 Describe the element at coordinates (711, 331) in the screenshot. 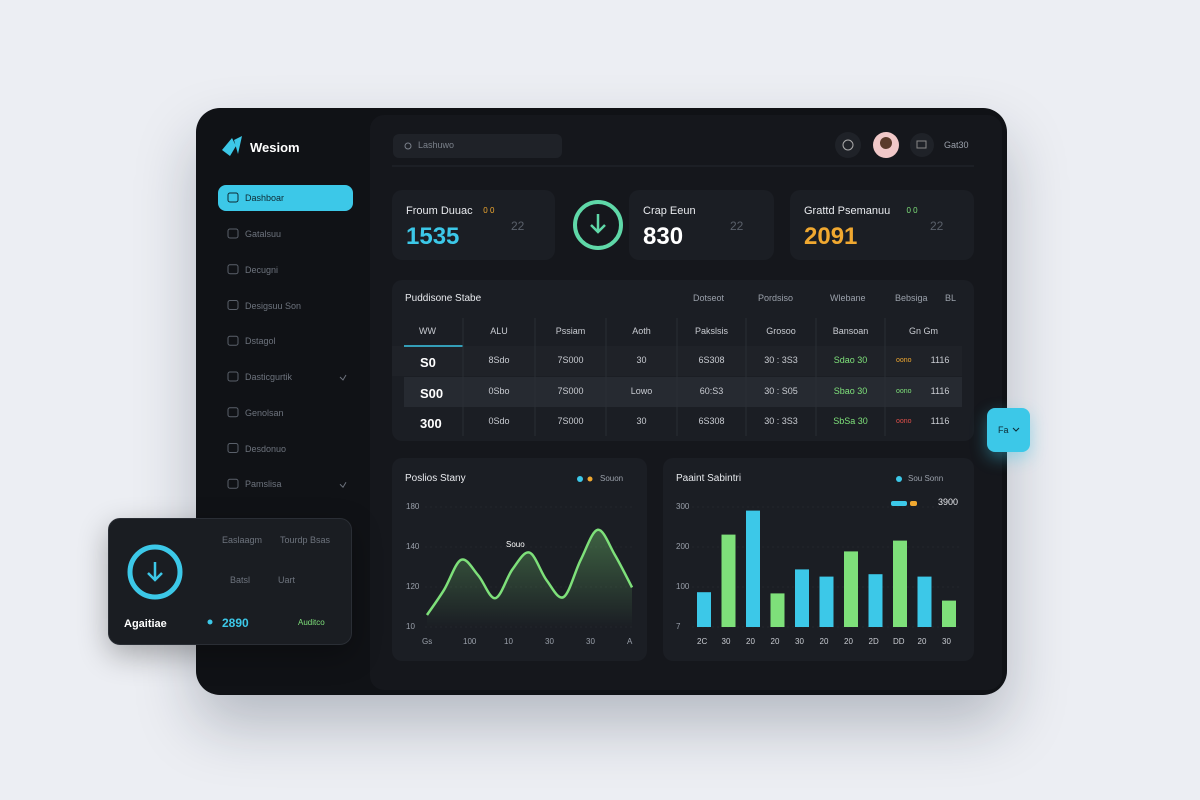

I see `table-header: Pakslsis` at that location.